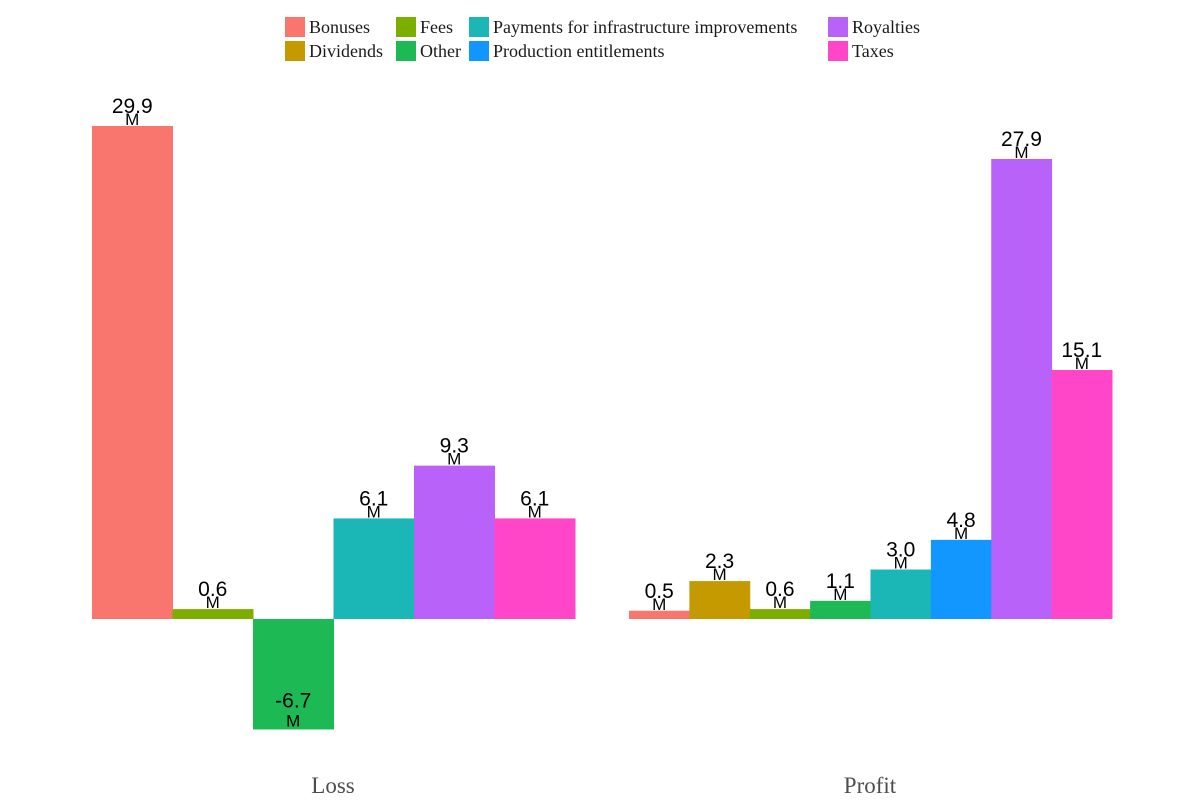 This screenshot has width=1200, height=800. What do you see at coordinates (373, 498) in the screenshot?
I see `value-label-loss-payments-for-infrastructure-improvements: 6.1` at bounding box center [373, 498].